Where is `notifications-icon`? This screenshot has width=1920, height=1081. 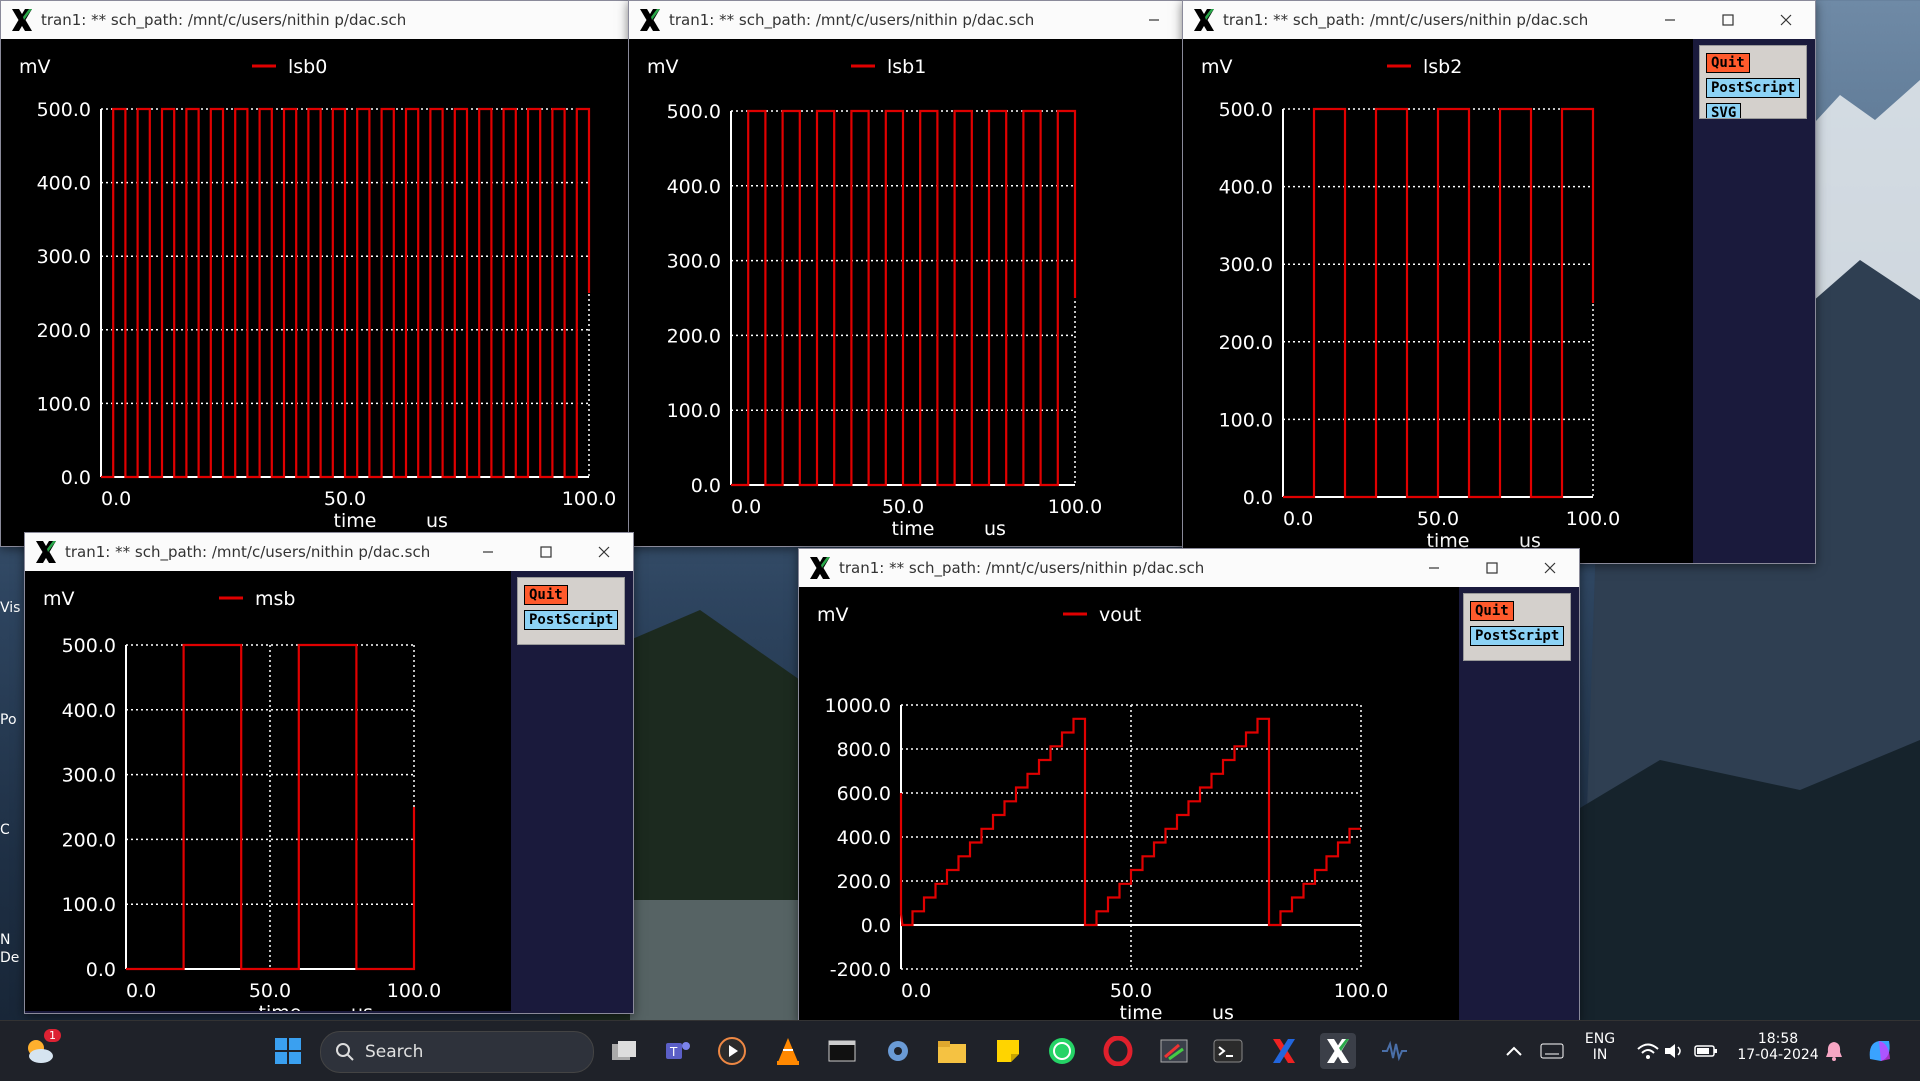 notifications-icon is located at coordinates (1834, 1051).